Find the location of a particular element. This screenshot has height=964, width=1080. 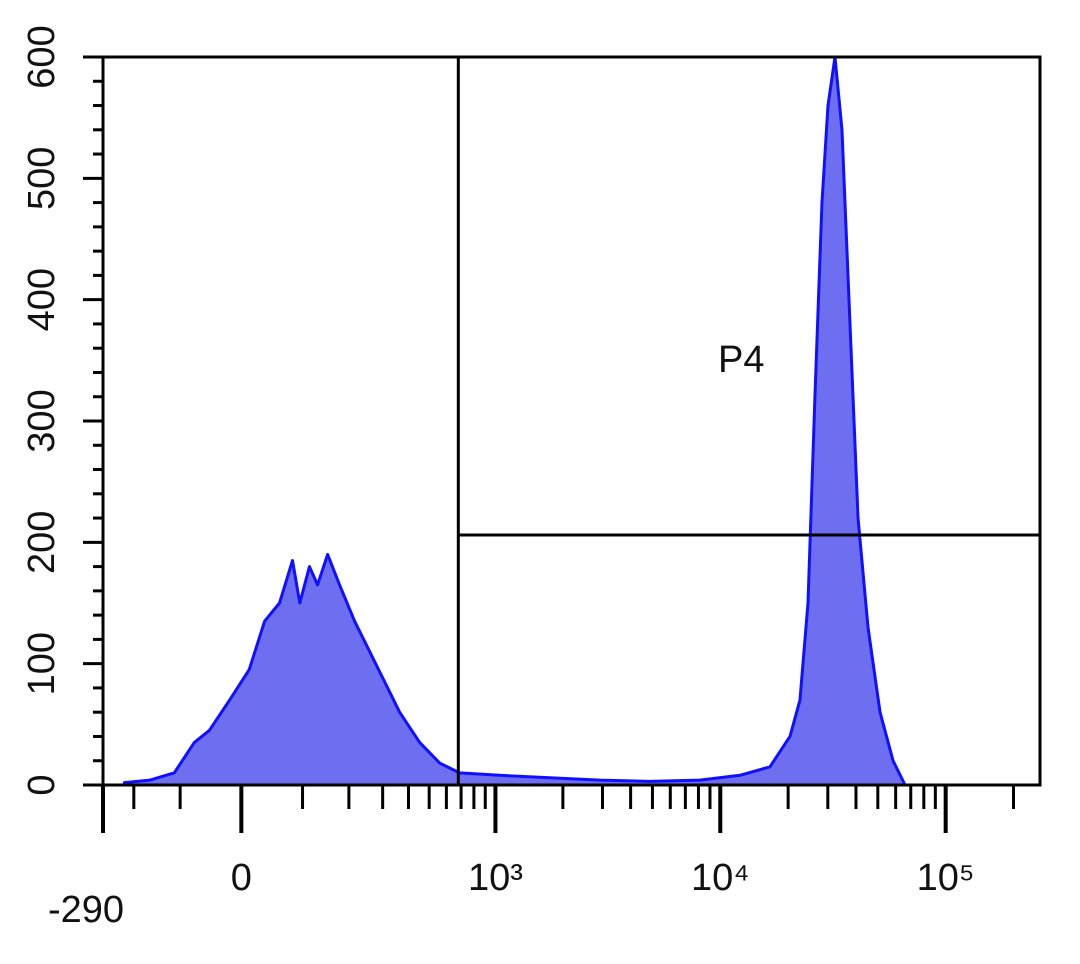

y-tick-label: 500 is located at coordinates (42, 178).